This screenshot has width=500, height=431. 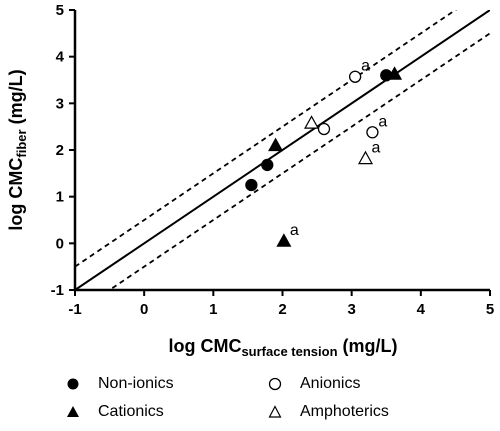 I want to click on data-points, so click(x=324, y=156).